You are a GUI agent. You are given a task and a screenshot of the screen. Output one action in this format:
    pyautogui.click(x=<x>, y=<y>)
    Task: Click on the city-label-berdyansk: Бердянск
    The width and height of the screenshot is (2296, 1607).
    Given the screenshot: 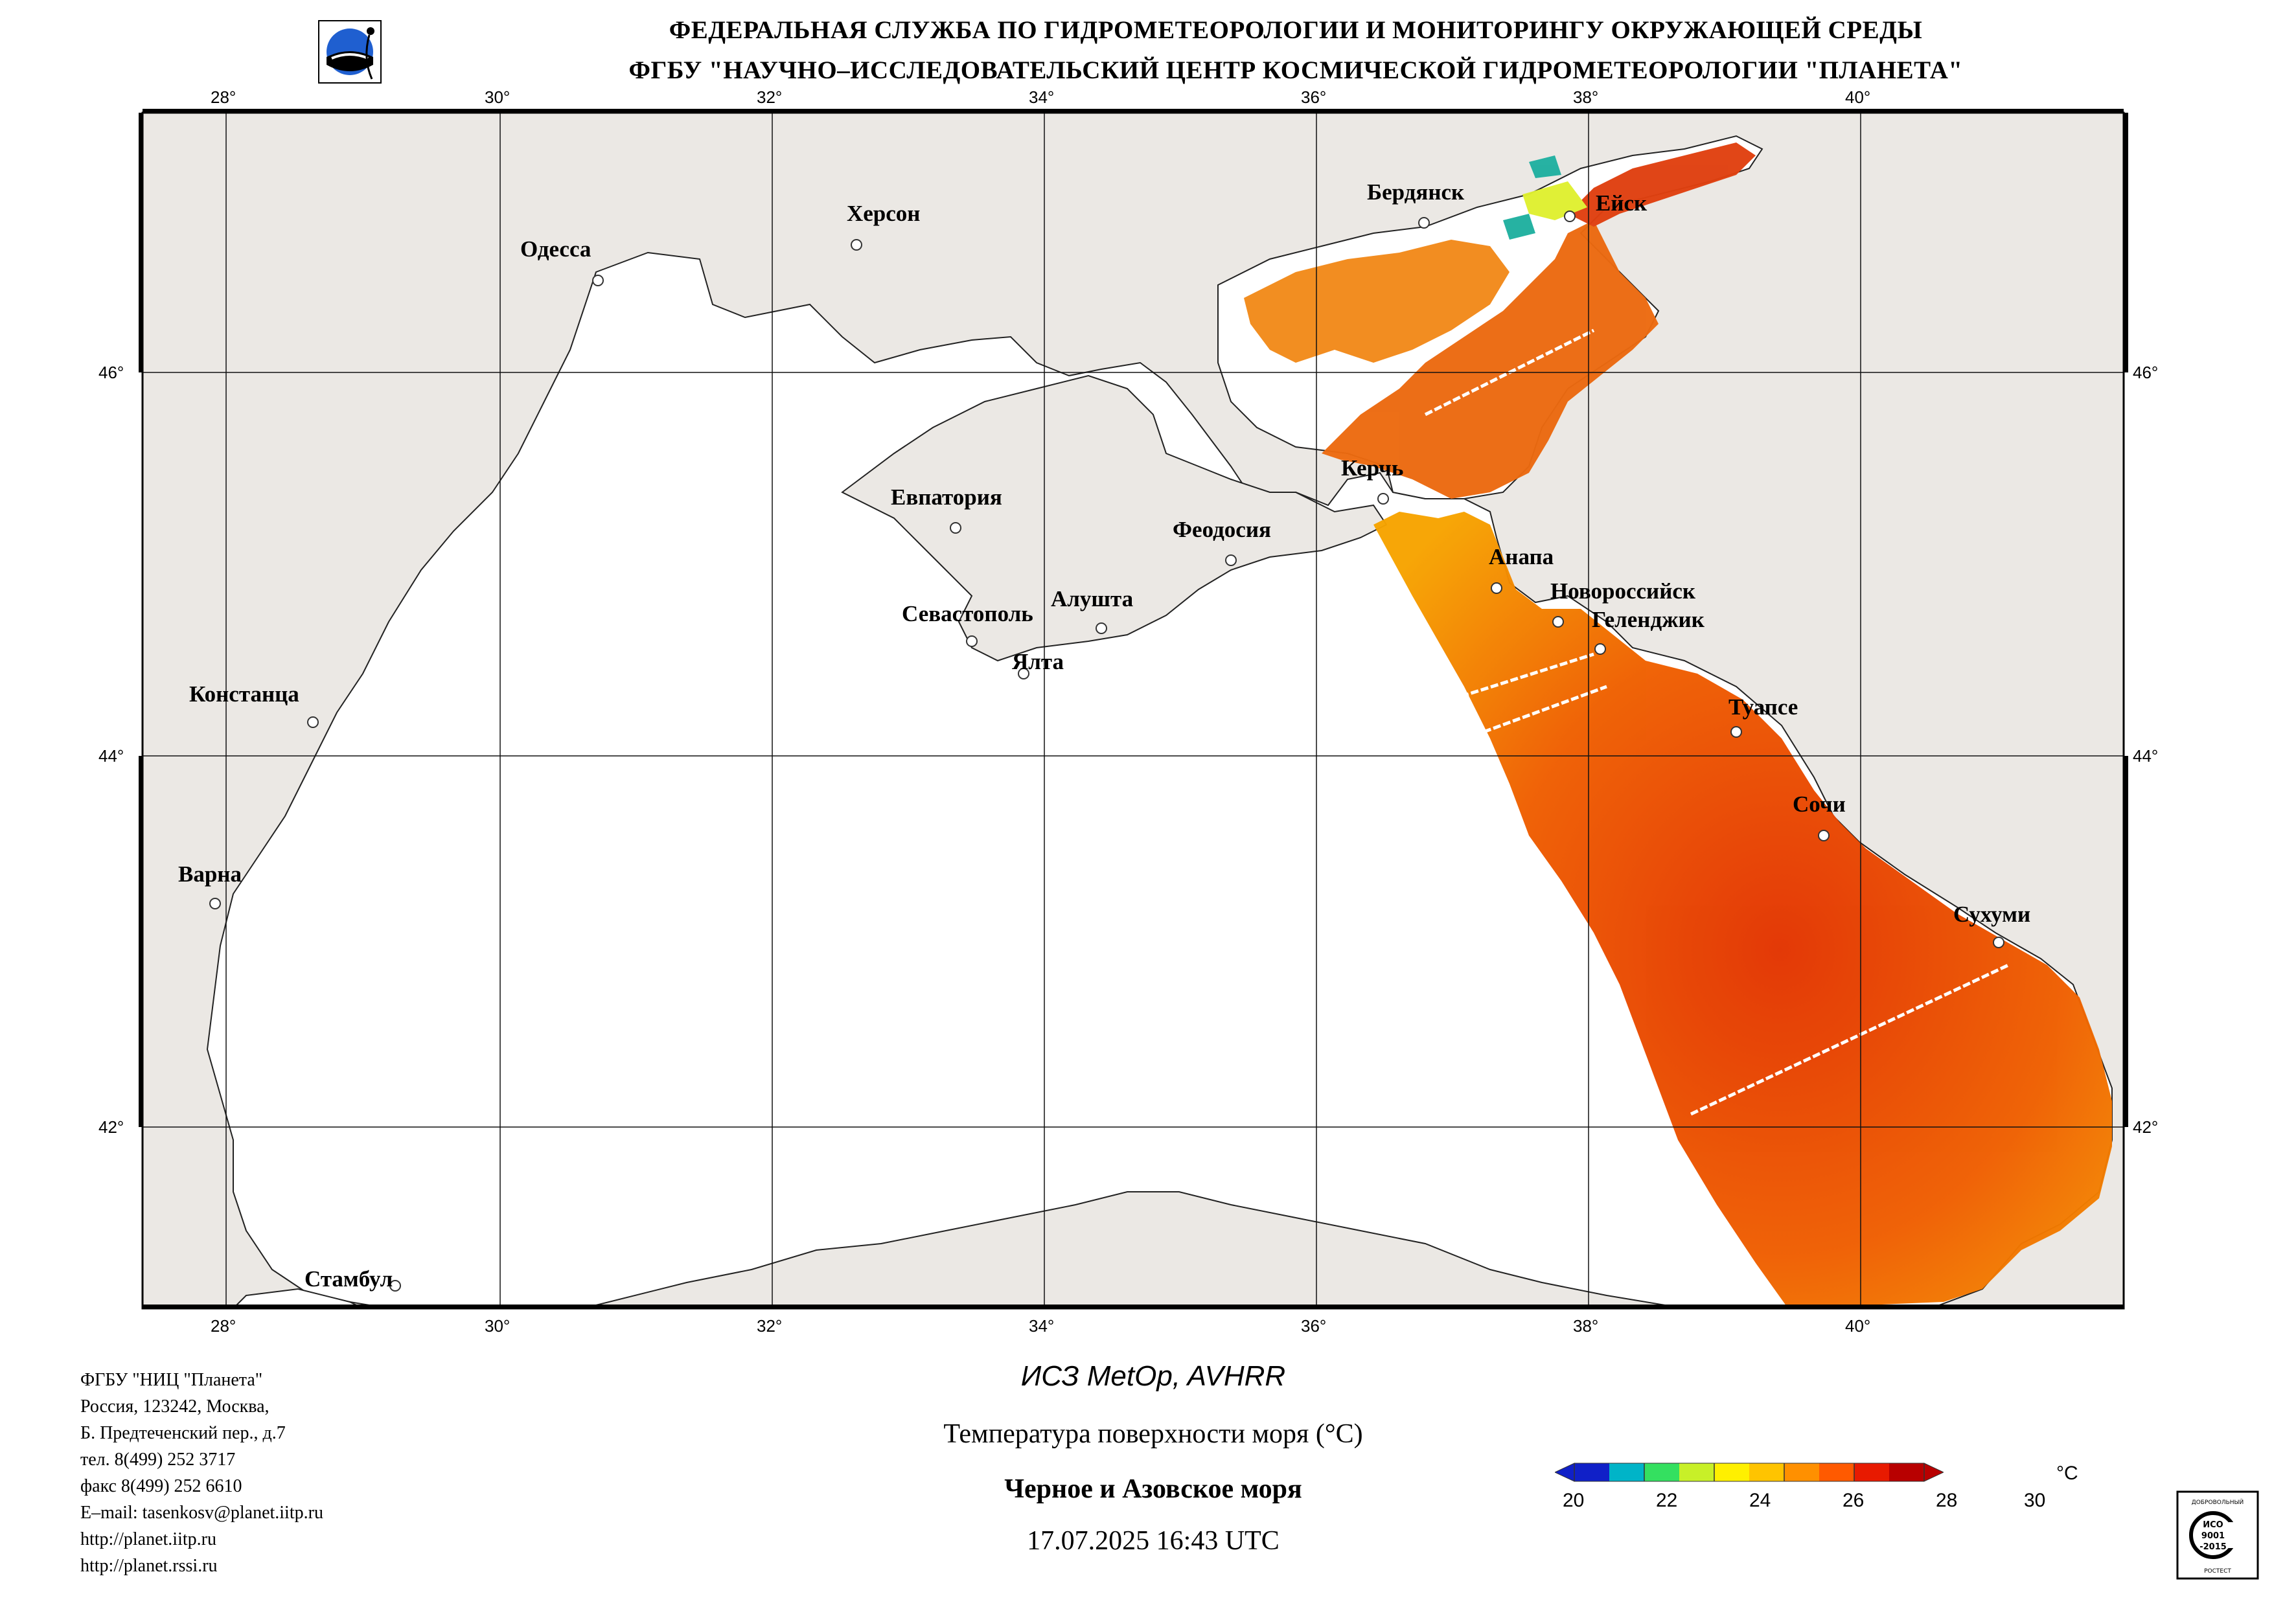 What is the action you would take?
    pyautogui.click(x=1416, y=192)
    